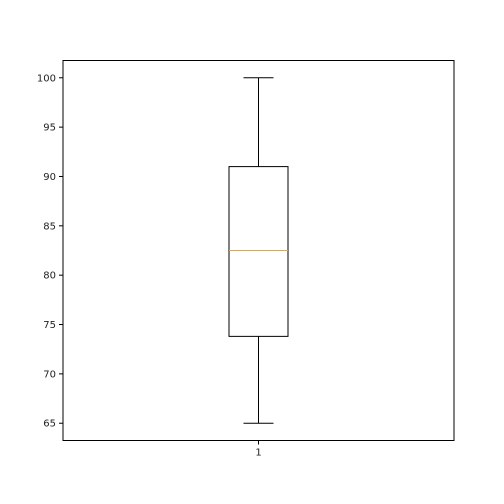 The width and height of the screenshot is (504, 504). What do you see at coordinates (258, 453) in the screenshot?
I see `x-tick-label: 1` at bounding box center [258, 453].